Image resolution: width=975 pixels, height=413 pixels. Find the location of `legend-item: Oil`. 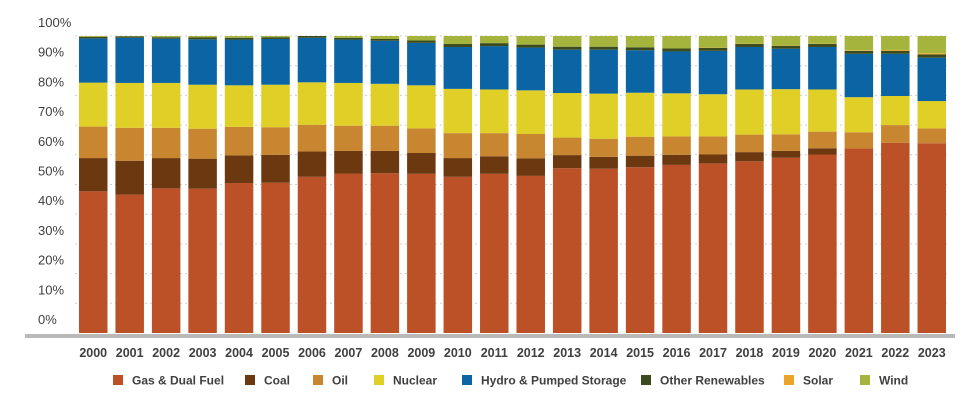

legend-item: Oil is located at coordinates (330, 381).